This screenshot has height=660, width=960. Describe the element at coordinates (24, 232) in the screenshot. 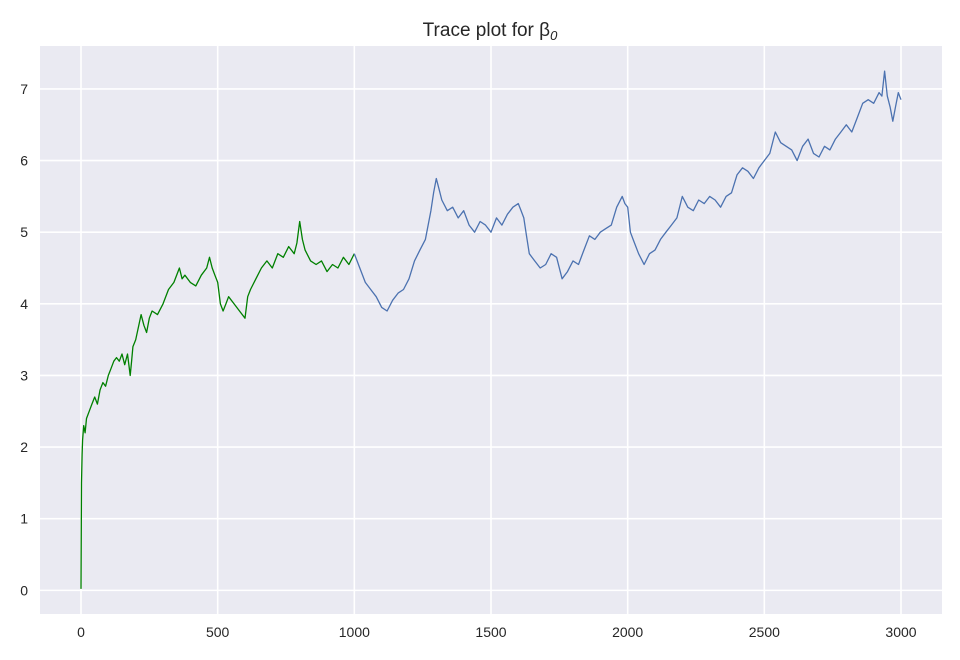

I see `y-tick-label: 5` at that location.